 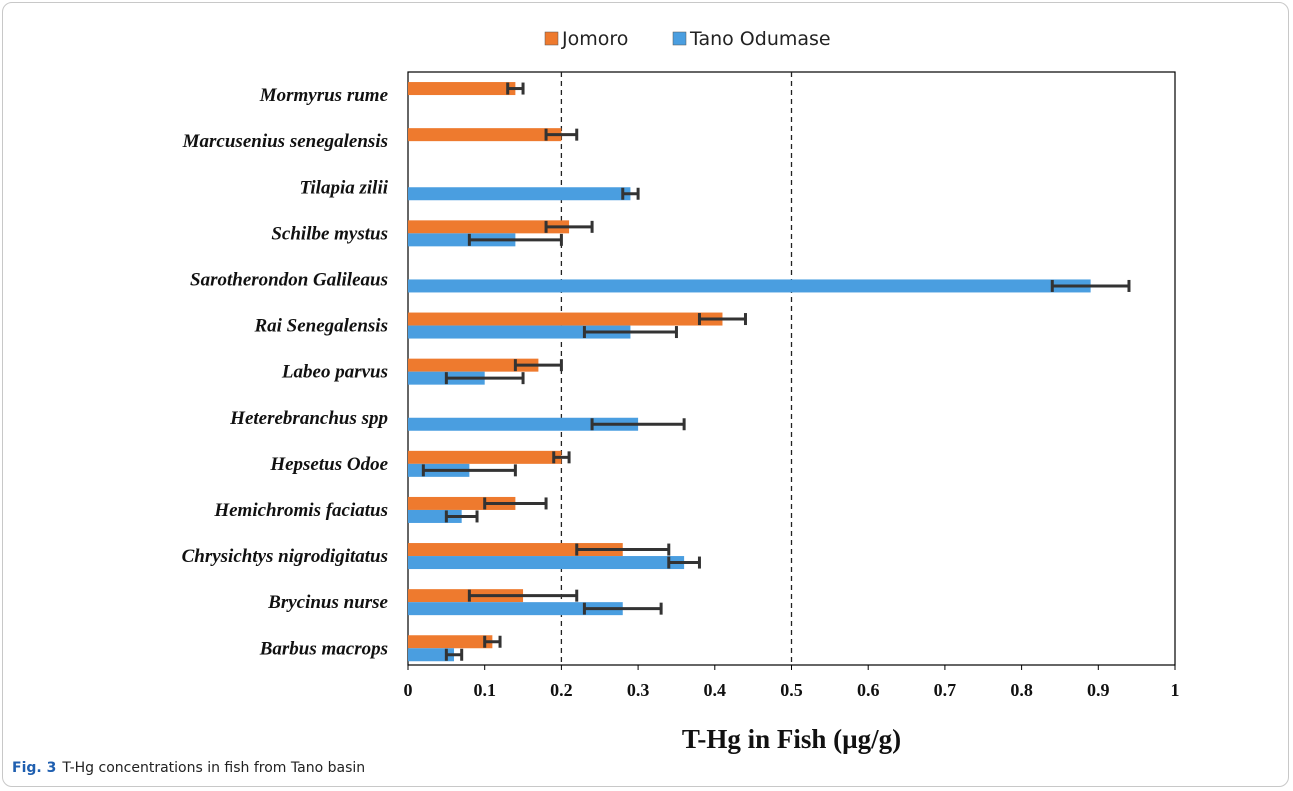 What do you see at coordinates (34, 768) in the screenshot?
I see `figure-caption-label: Fig. 3` at bounding box center [34, 768].